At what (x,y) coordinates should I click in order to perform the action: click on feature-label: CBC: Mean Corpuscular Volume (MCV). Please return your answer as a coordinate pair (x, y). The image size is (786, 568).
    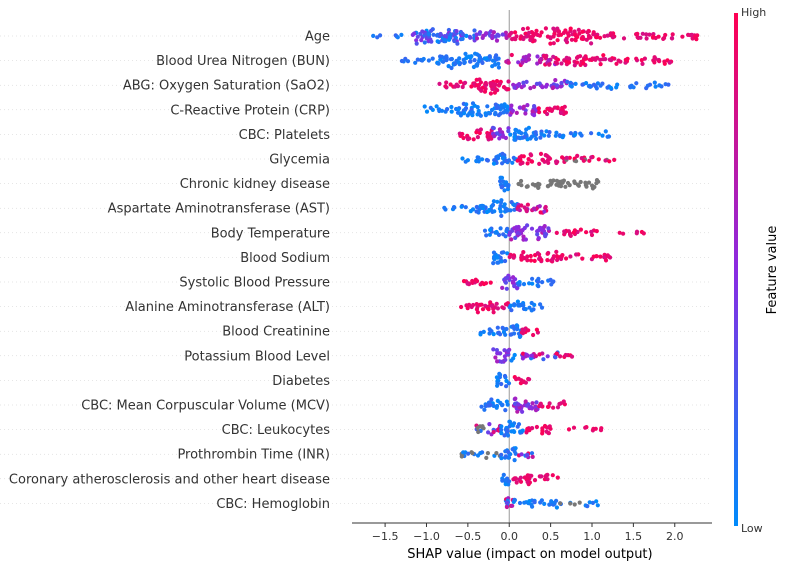
    Looking at the image, I should click on (205, 406).